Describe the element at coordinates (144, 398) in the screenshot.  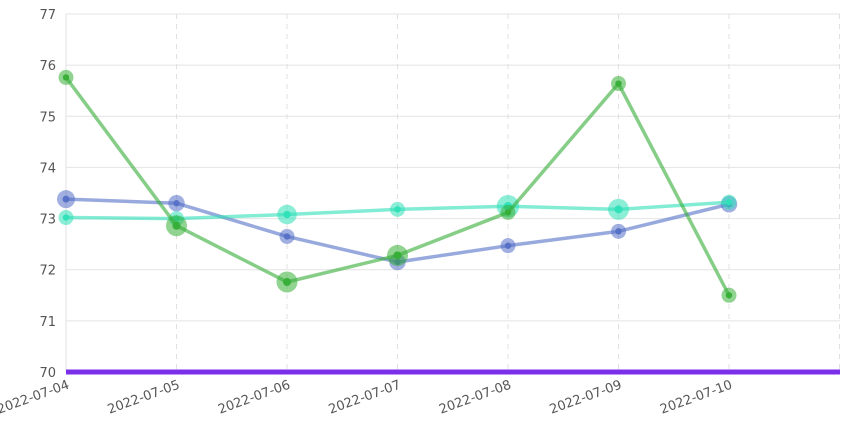
I see `x-tick-label: 2022-07-05` at that location.